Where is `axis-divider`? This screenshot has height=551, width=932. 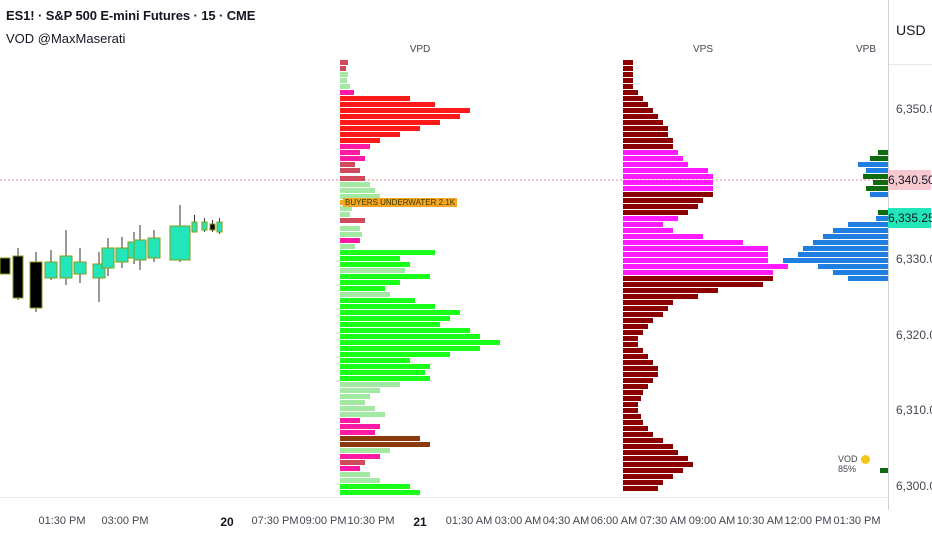
axis-divider is located at coordinates (910, 64).